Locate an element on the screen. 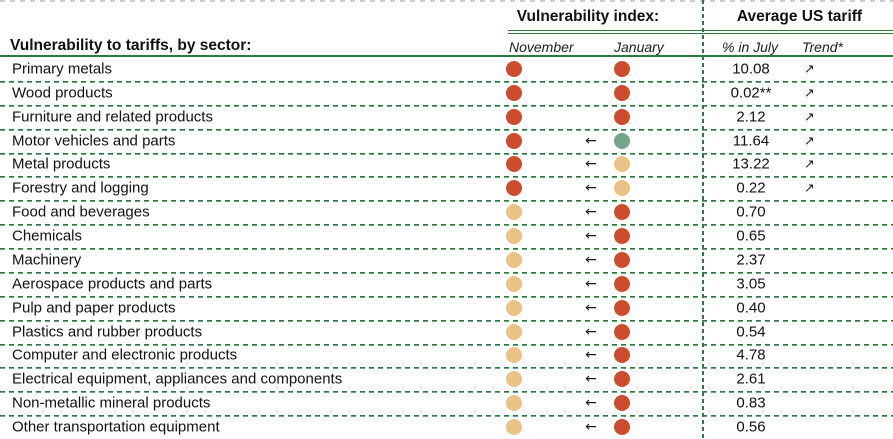 The height and width of the screenshot is (439, 893). sector-label: Furniture and related products is located at coordinates (112, 117).